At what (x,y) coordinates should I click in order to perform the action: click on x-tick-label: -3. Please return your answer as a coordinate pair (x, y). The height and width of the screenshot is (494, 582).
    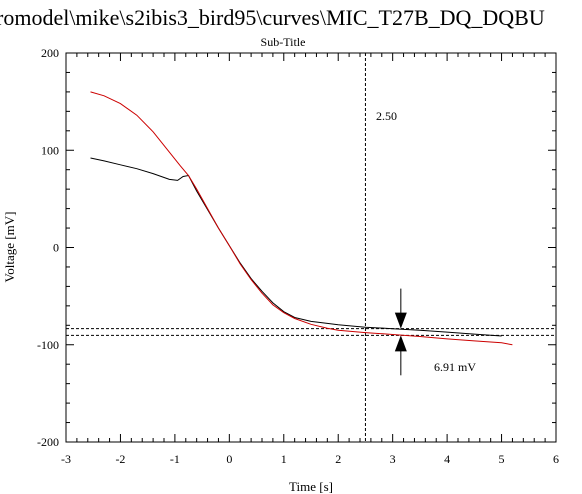
    Looking at the image, I should click on (66, 459).